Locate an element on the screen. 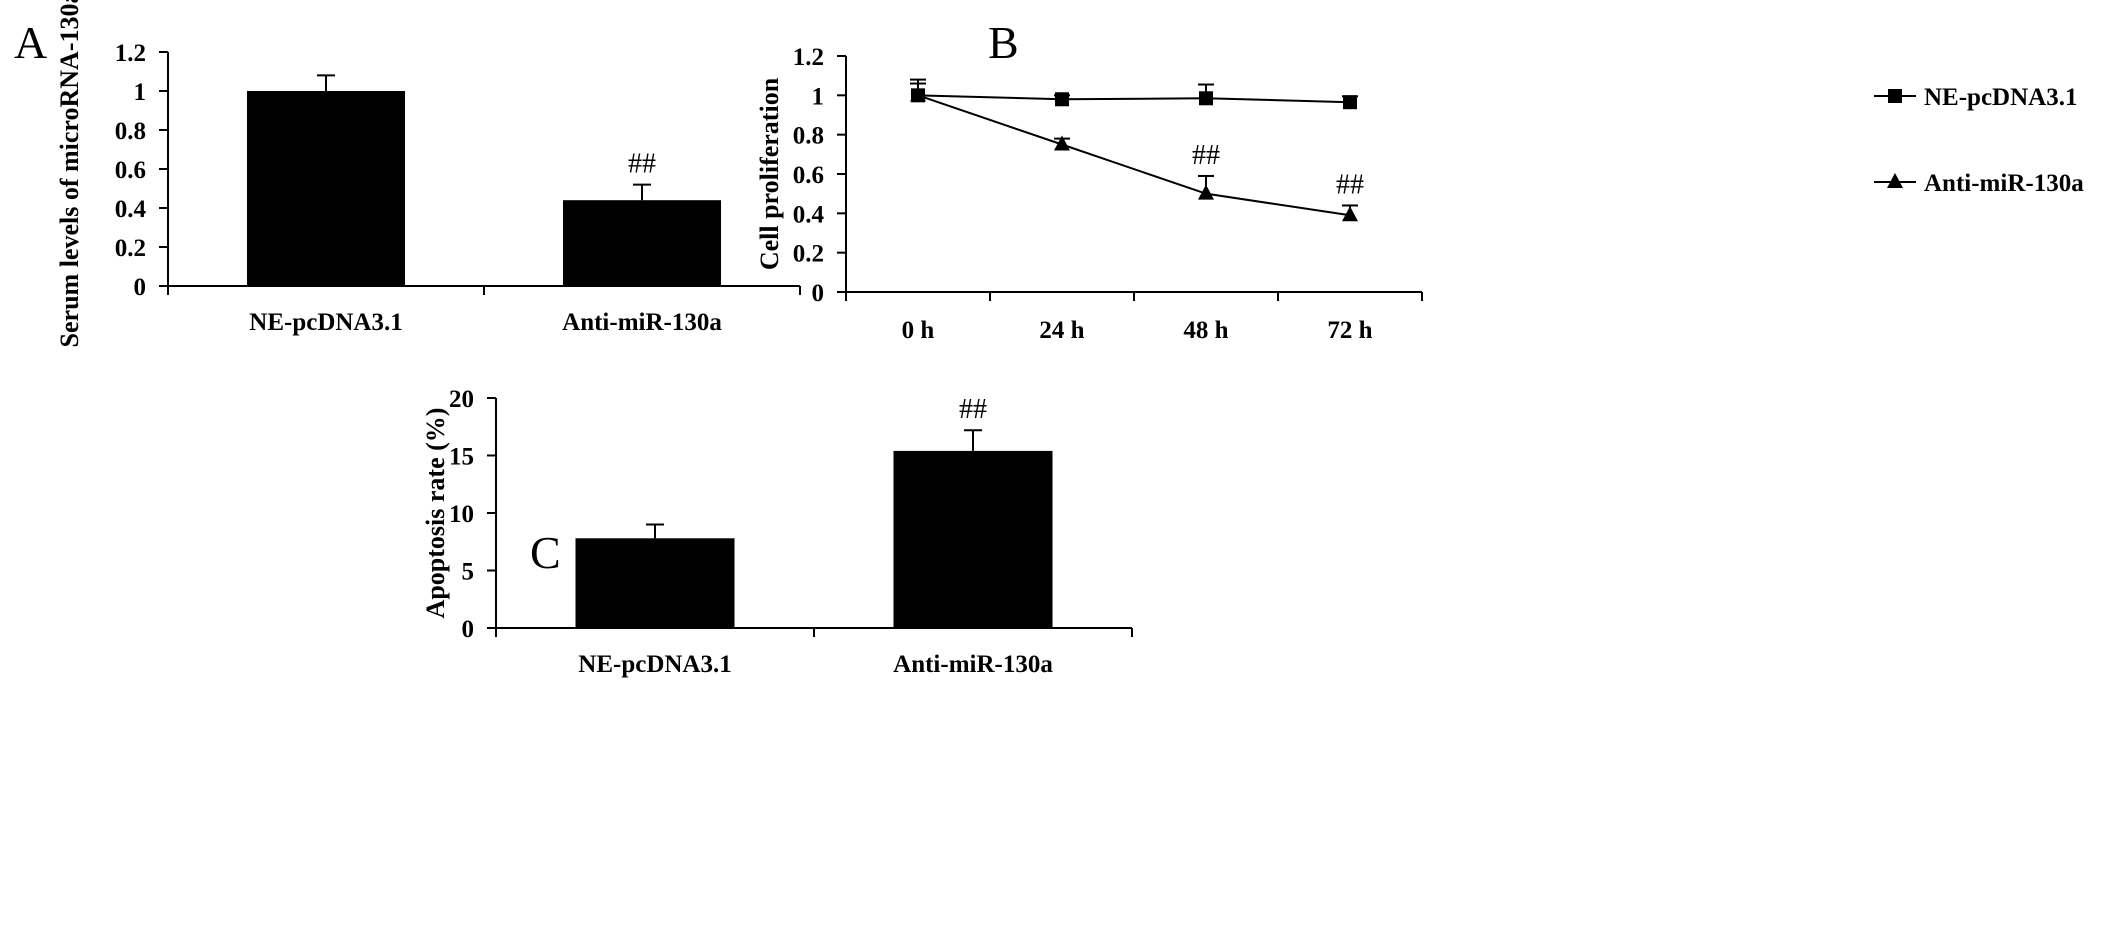 The image size is (2126, 926). y-tick-label: 15 is located at coordinates (461, 457).